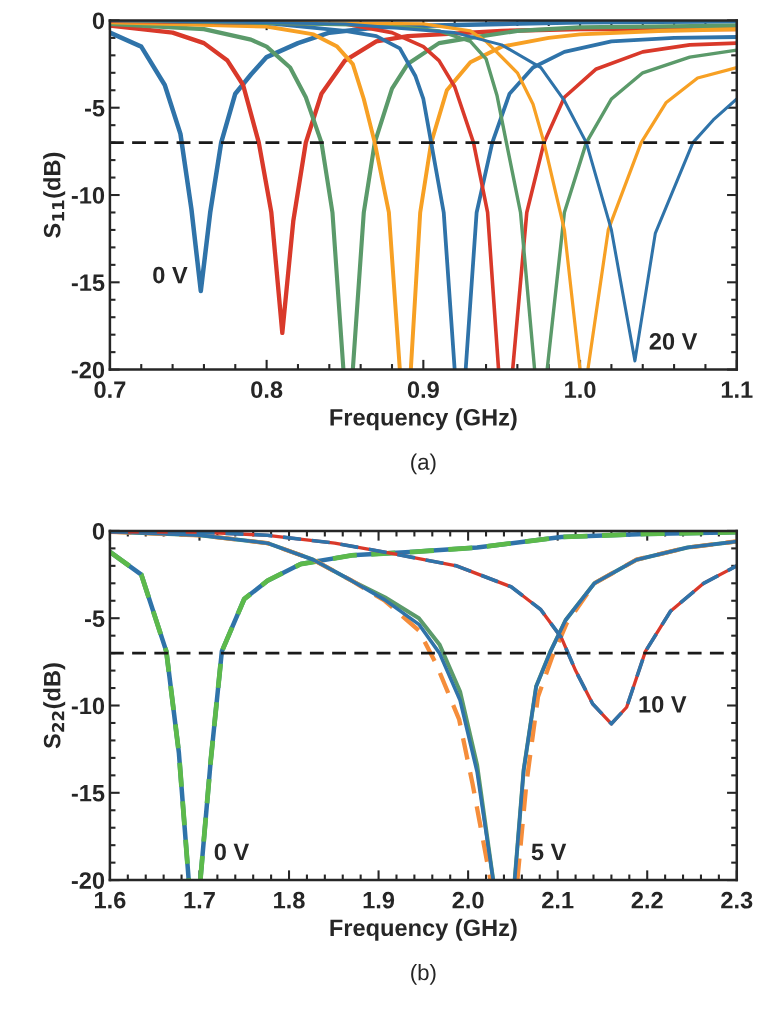  What do you see at coordinates (663, 704) in the screenshot?
I see `series-label: 10 V` at bounding box center [663, 704].